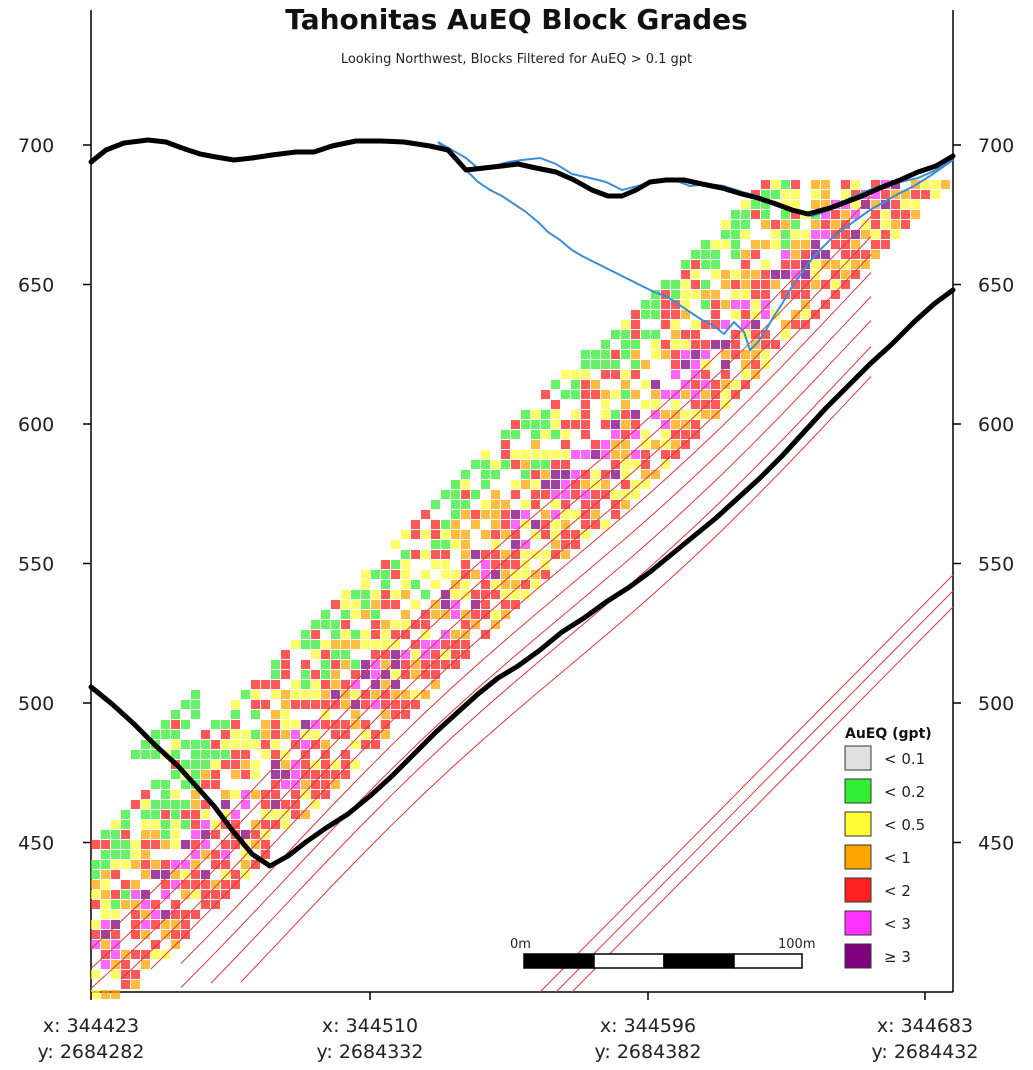 The width and height of the screenshot is (1033, 1070). I want to click on elevation-label-left: 700, so click(36, 146).